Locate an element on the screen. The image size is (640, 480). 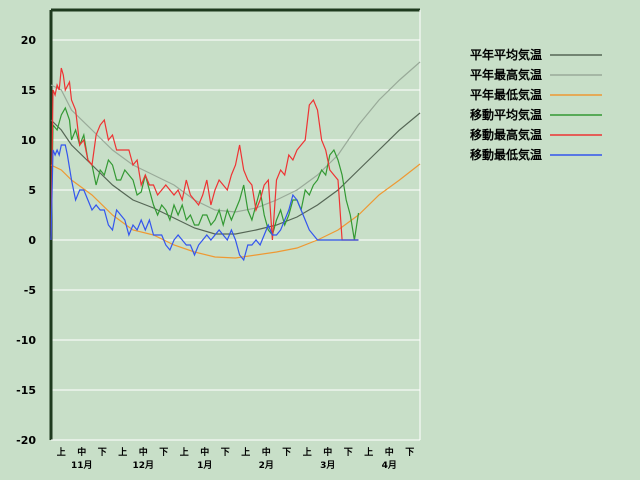
x-month-label: 1月 is located at coordinates (204, 465).